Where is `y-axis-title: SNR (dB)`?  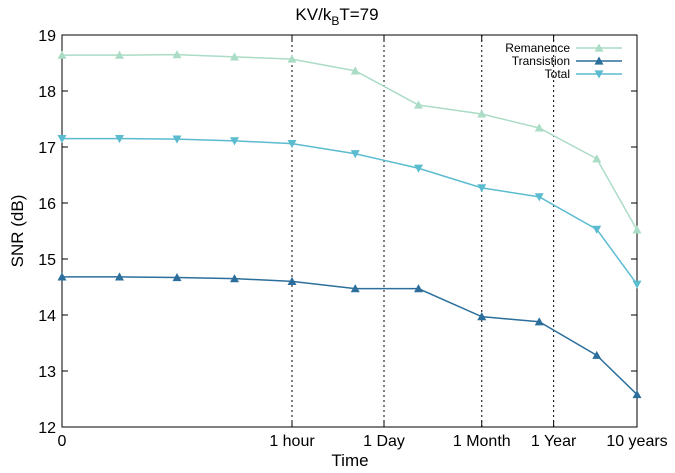
y-axis-title: SNR (dB) is located at coordinates (17, 231).